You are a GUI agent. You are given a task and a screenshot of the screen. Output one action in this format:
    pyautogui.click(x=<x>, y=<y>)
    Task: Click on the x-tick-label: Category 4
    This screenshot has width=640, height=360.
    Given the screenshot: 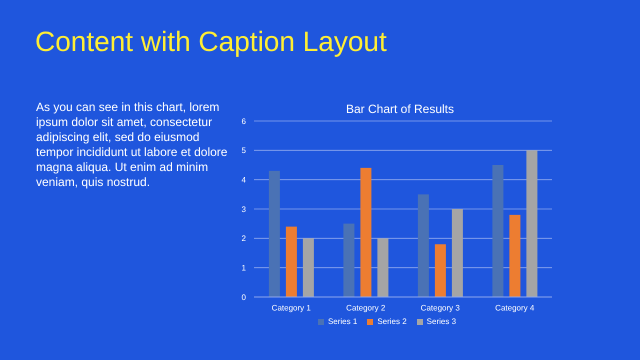 What is the action you would take?
    pyautogui.click(x=515, y=308)
    